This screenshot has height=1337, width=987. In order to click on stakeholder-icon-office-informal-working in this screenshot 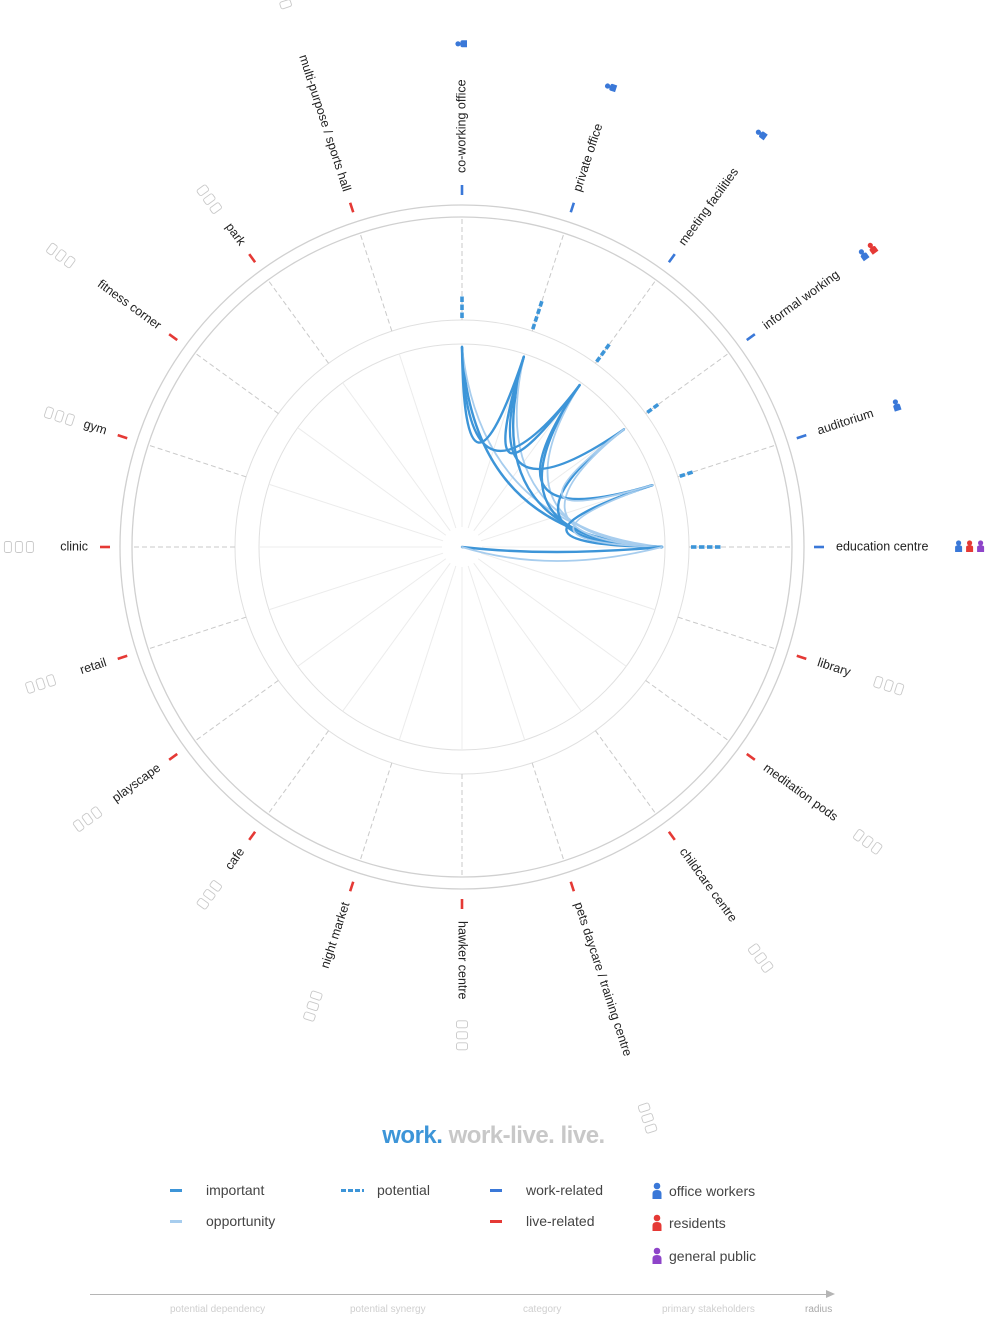, I will do `click(861, 252)`.